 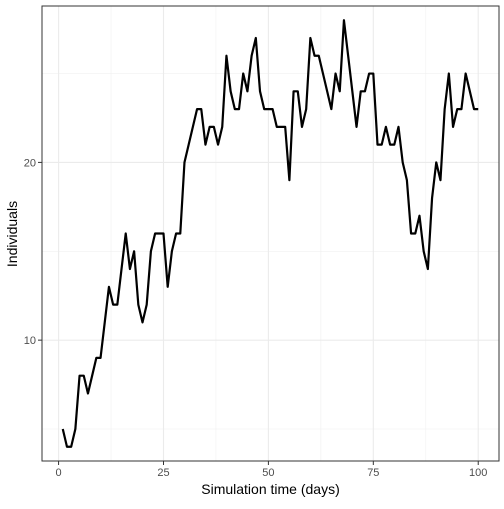 I want to click on y-tick-label: 10, so click(x=30, y=341).